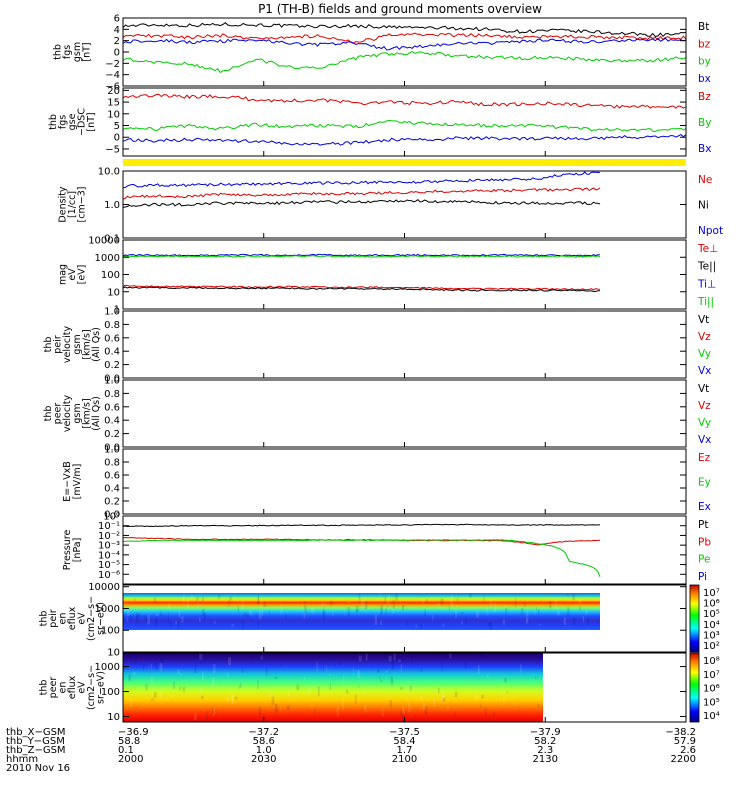  I want to click on series-line-By, so click(404, 126).